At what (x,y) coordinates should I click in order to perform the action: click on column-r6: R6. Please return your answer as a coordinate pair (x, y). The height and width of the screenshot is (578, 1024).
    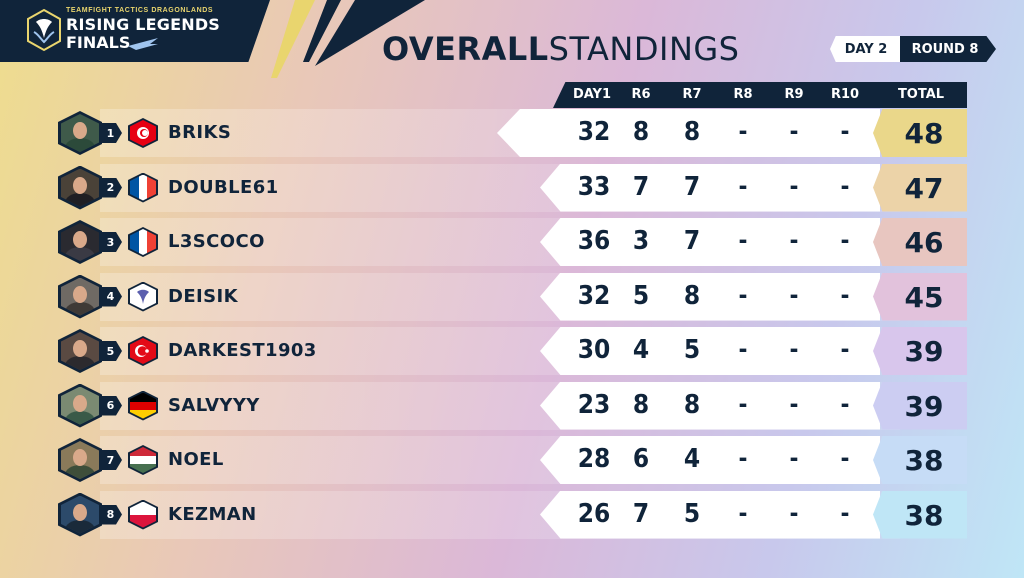
    Looking at the image, I should click on (641, 94).